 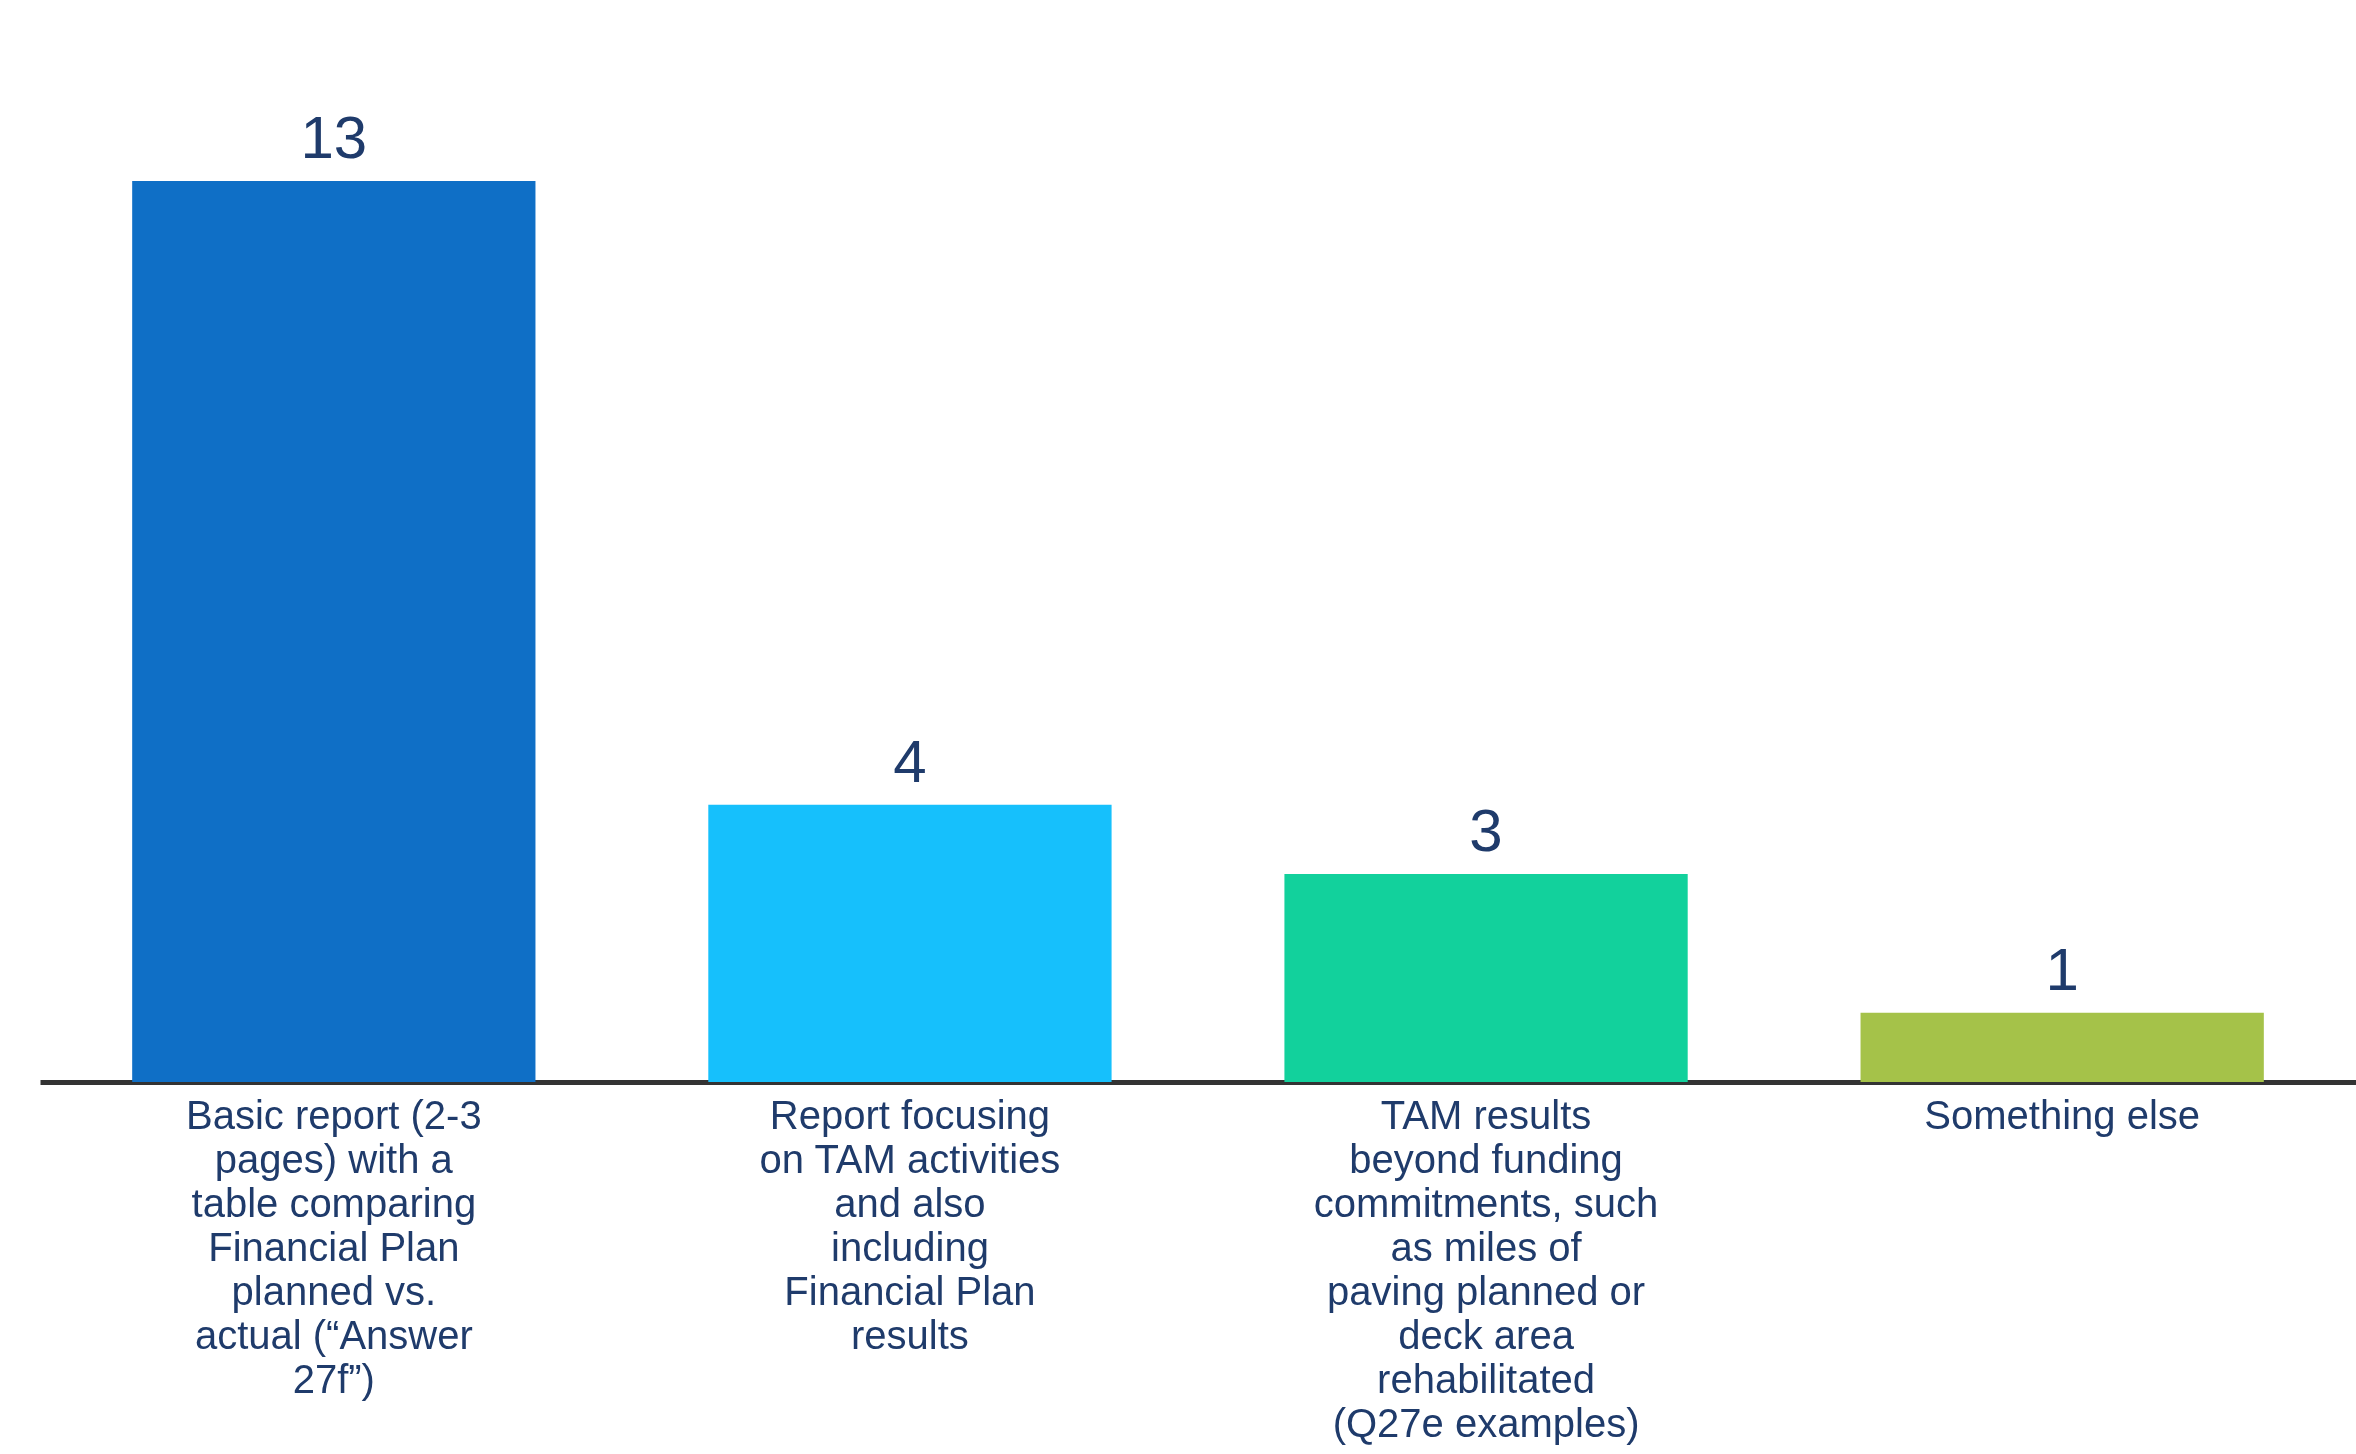 I want to click on data-label: 1, so click(x=2062, y=969).